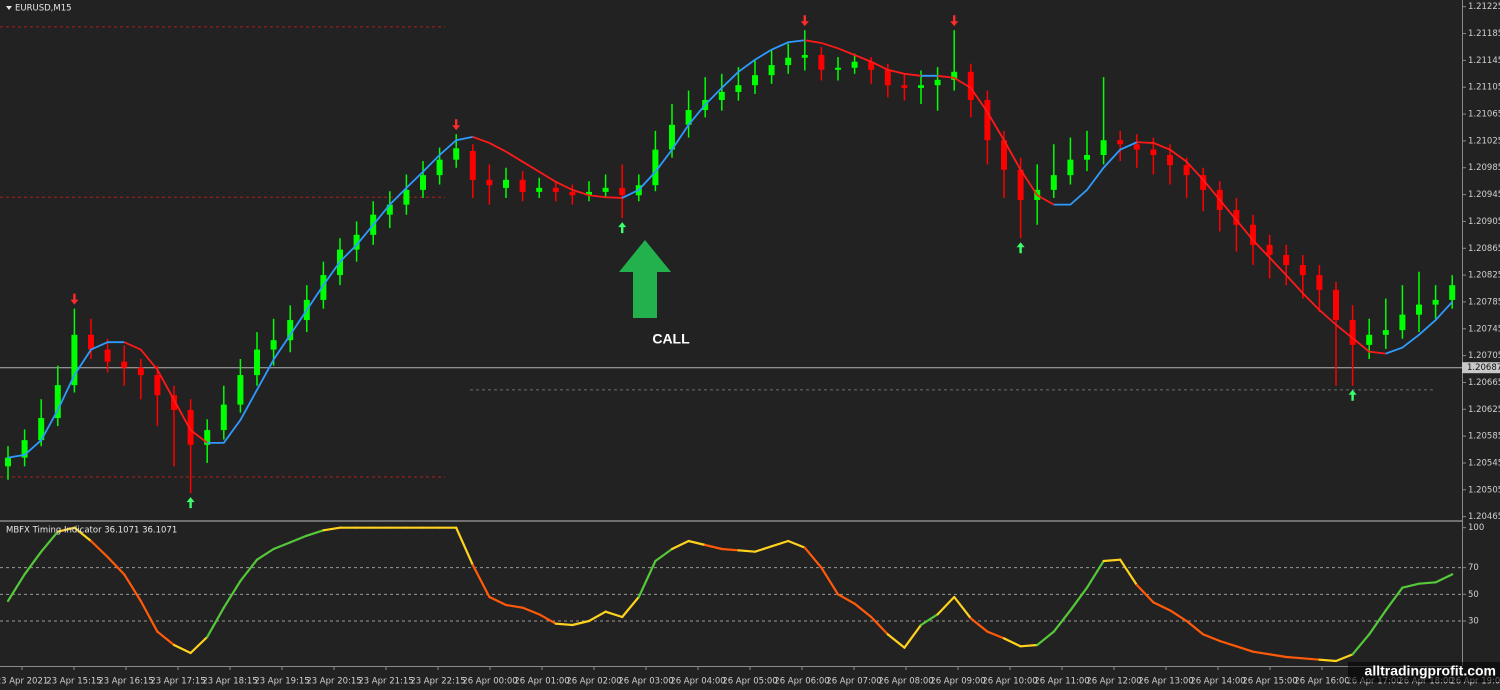 This screenshot has height=690, width=1500. What do you see at coordinates (1484, 410) in the screenshot?
I see `y-tick-label: 1.20625` at bounding box center [1484, 410].